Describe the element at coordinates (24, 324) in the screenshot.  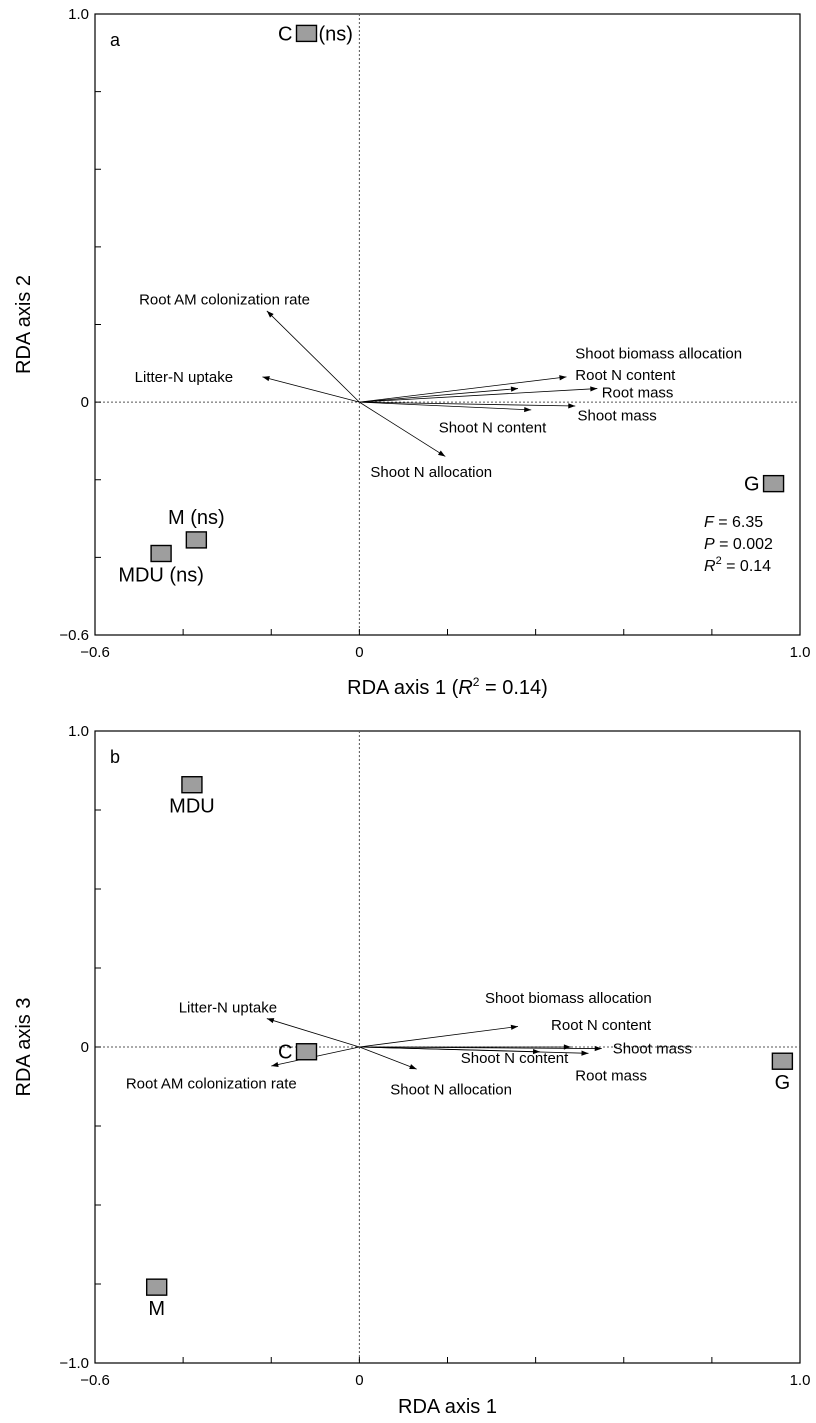
I see `y-axis-label: RDA axis 2` at that location.